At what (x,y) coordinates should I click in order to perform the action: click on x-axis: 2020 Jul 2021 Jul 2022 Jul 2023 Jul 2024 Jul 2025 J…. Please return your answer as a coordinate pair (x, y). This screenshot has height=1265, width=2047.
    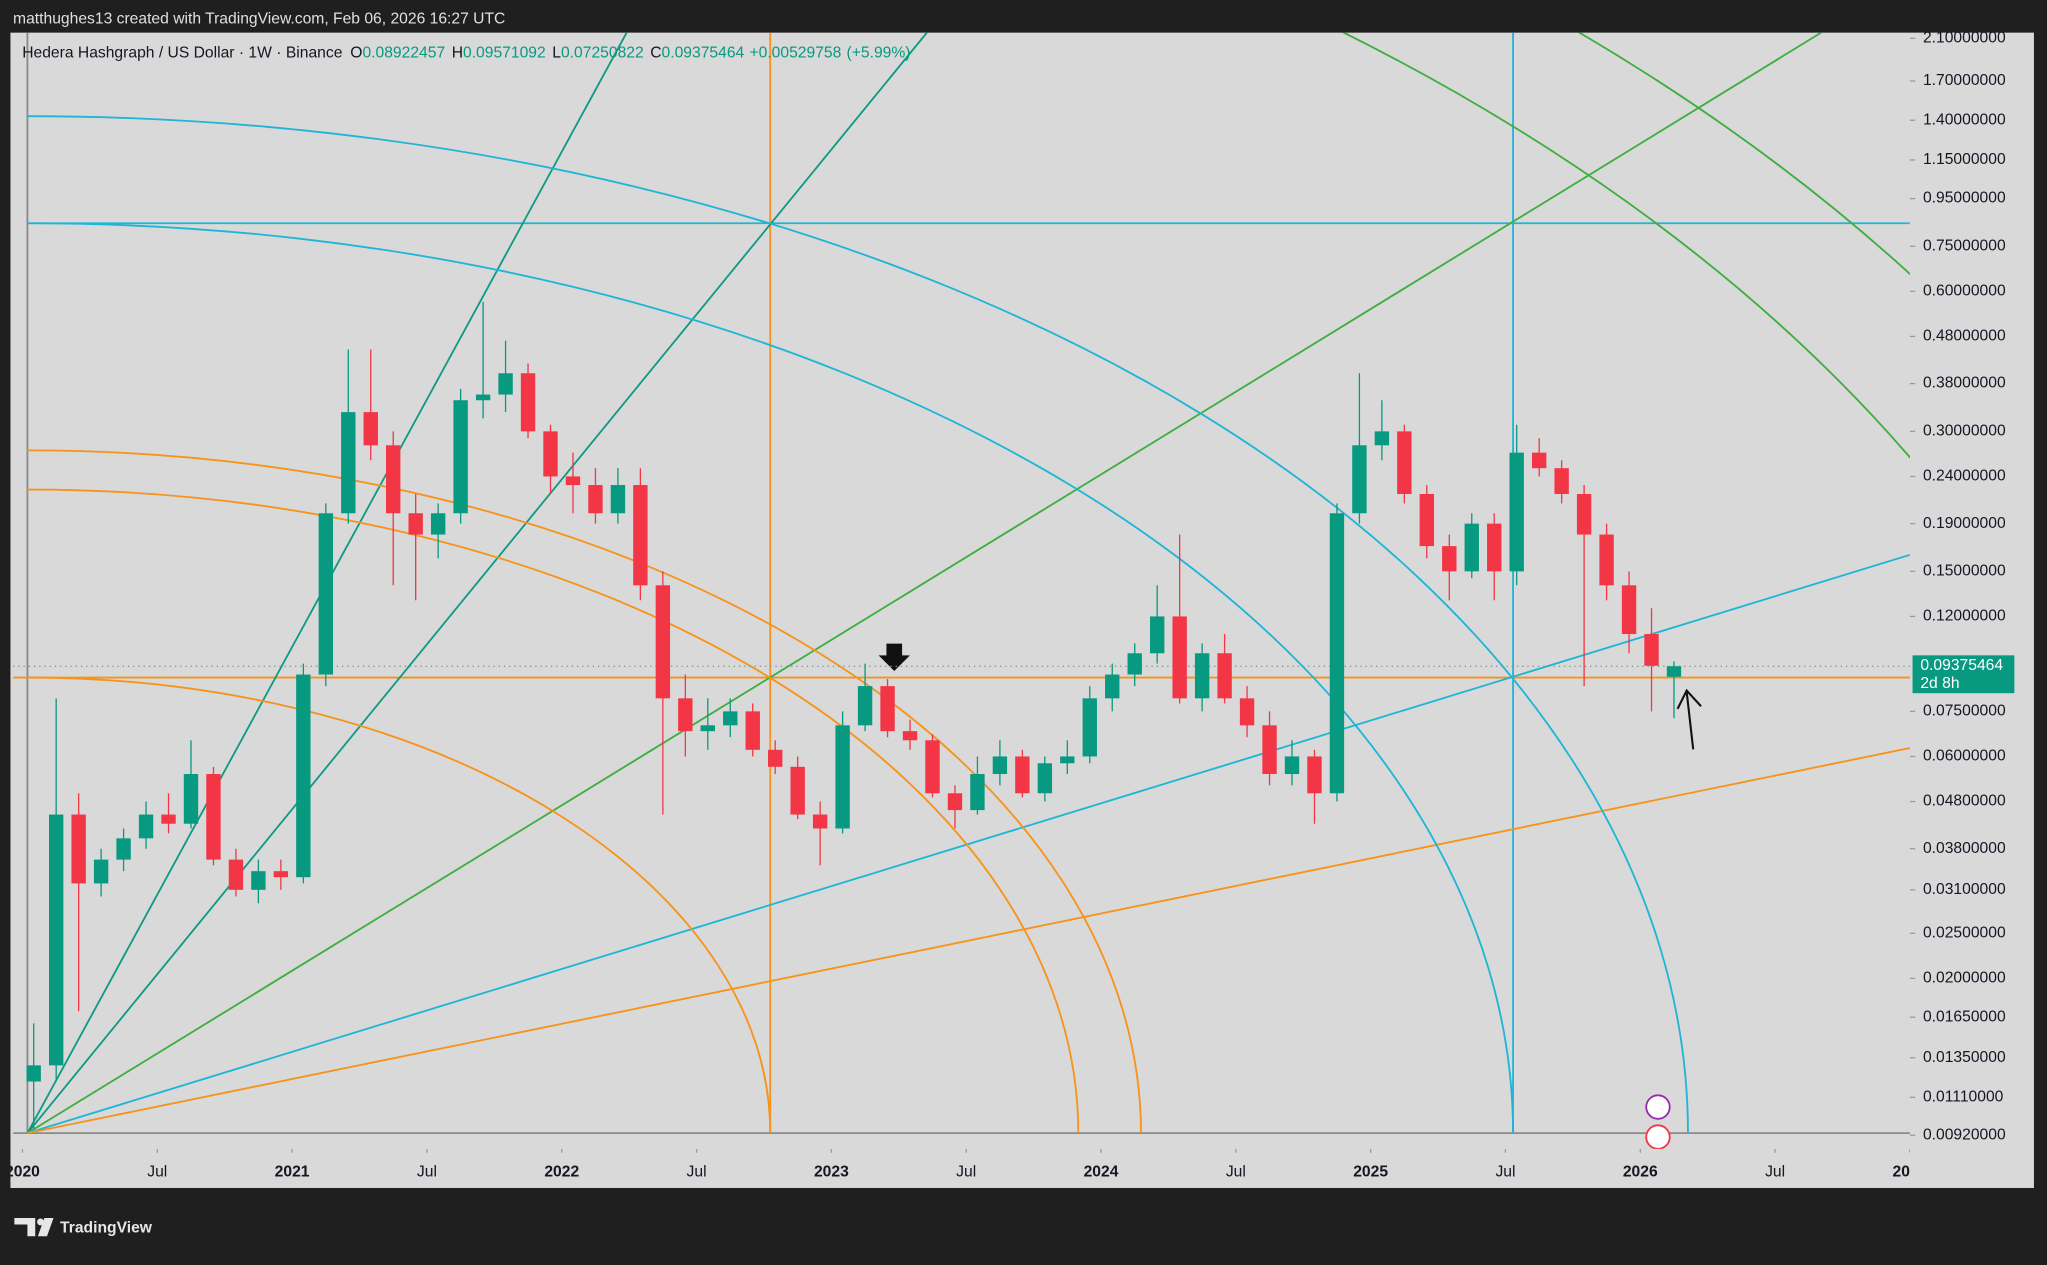
    Looking at the image, I should click on (966, 1164).